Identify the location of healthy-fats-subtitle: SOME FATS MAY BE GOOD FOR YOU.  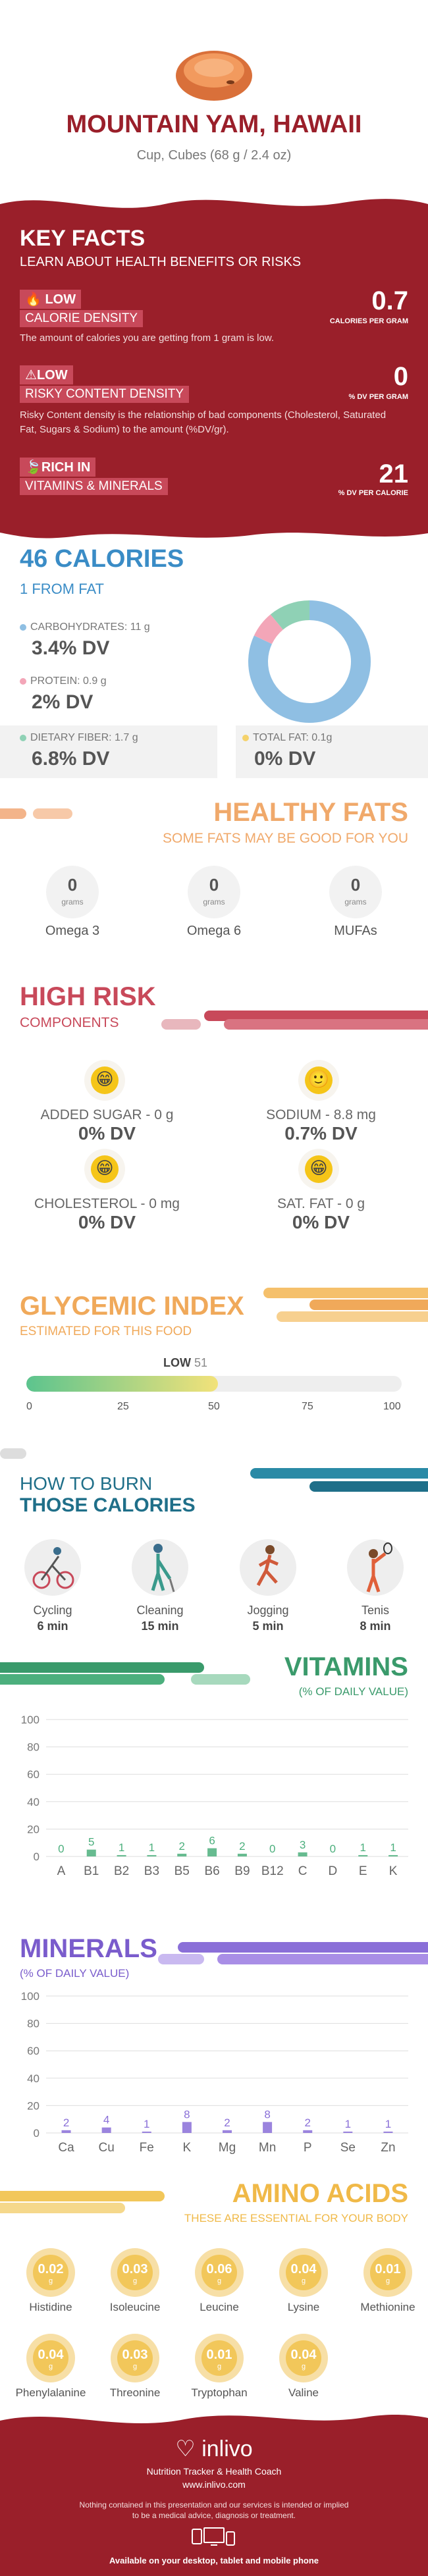
(285, 838).